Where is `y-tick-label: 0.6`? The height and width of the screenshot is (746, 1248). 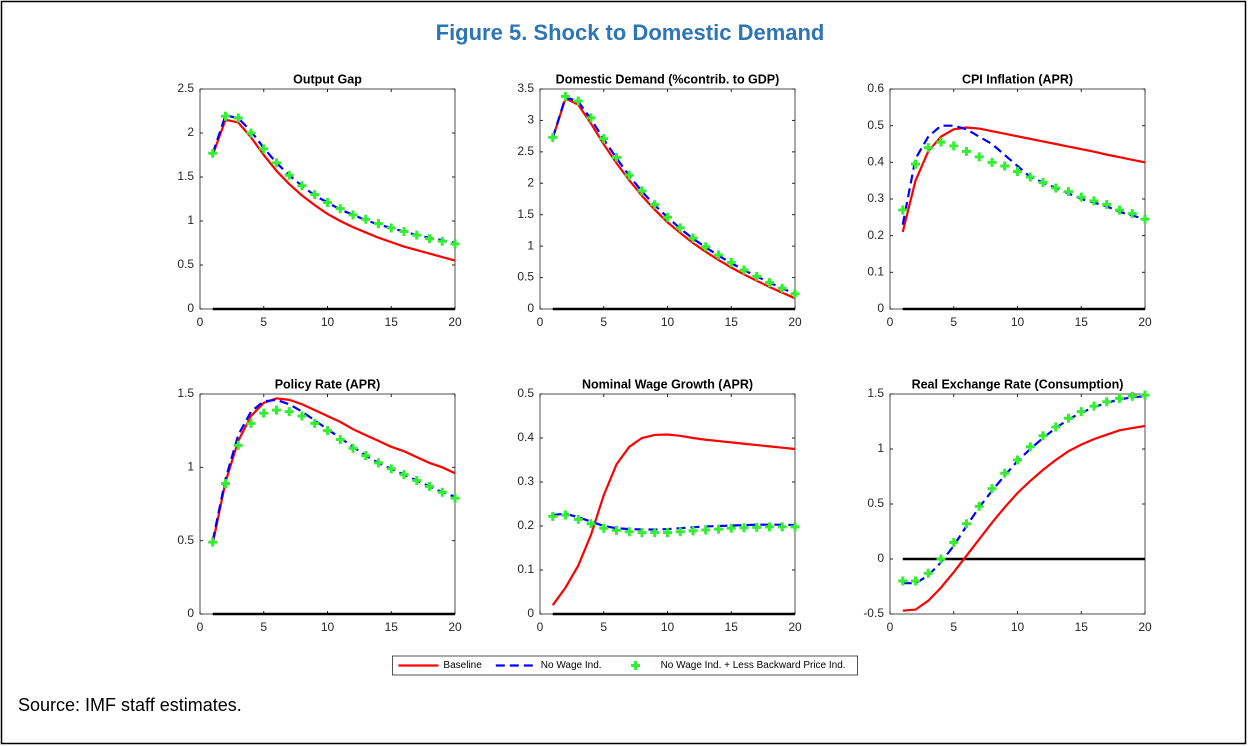
y-tick-label: 0.6 is located at coordinates (875, 88).